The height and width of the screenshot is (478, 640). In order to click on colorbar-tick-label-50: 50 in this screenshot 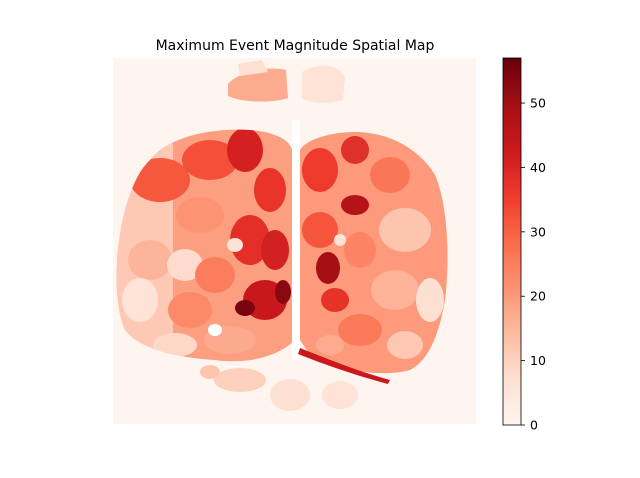, I will do `click(538, 103)`.